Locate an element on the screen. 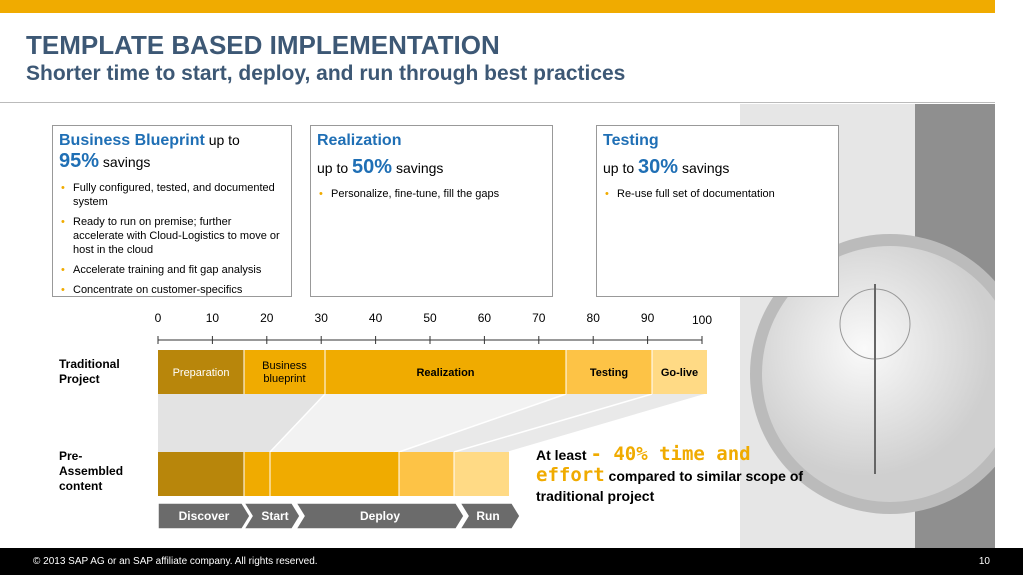  phase-label: Discover is located at coordinates (204, 516).